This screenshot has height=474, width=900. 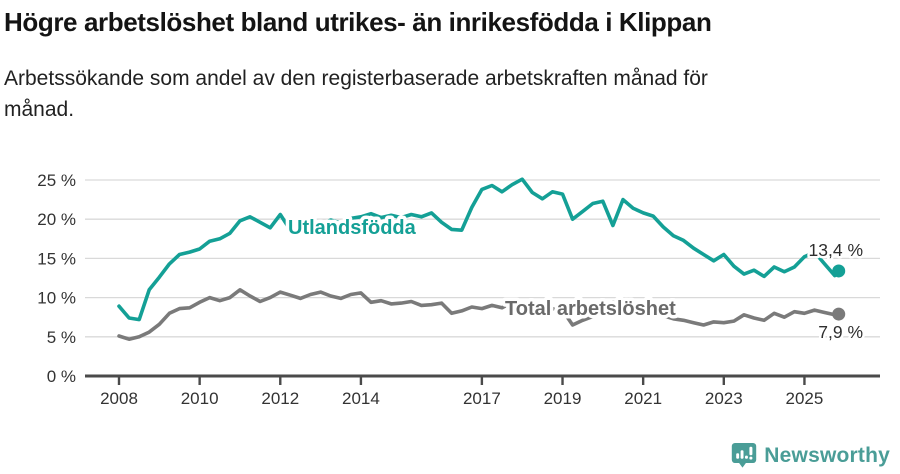 What do you see at coordinates (56, 278) in the screenshot?
I see `y-axis-labels: 0 % 5 % 10 % 15 % 20 % 25 %` at bounding box center [56, 278].